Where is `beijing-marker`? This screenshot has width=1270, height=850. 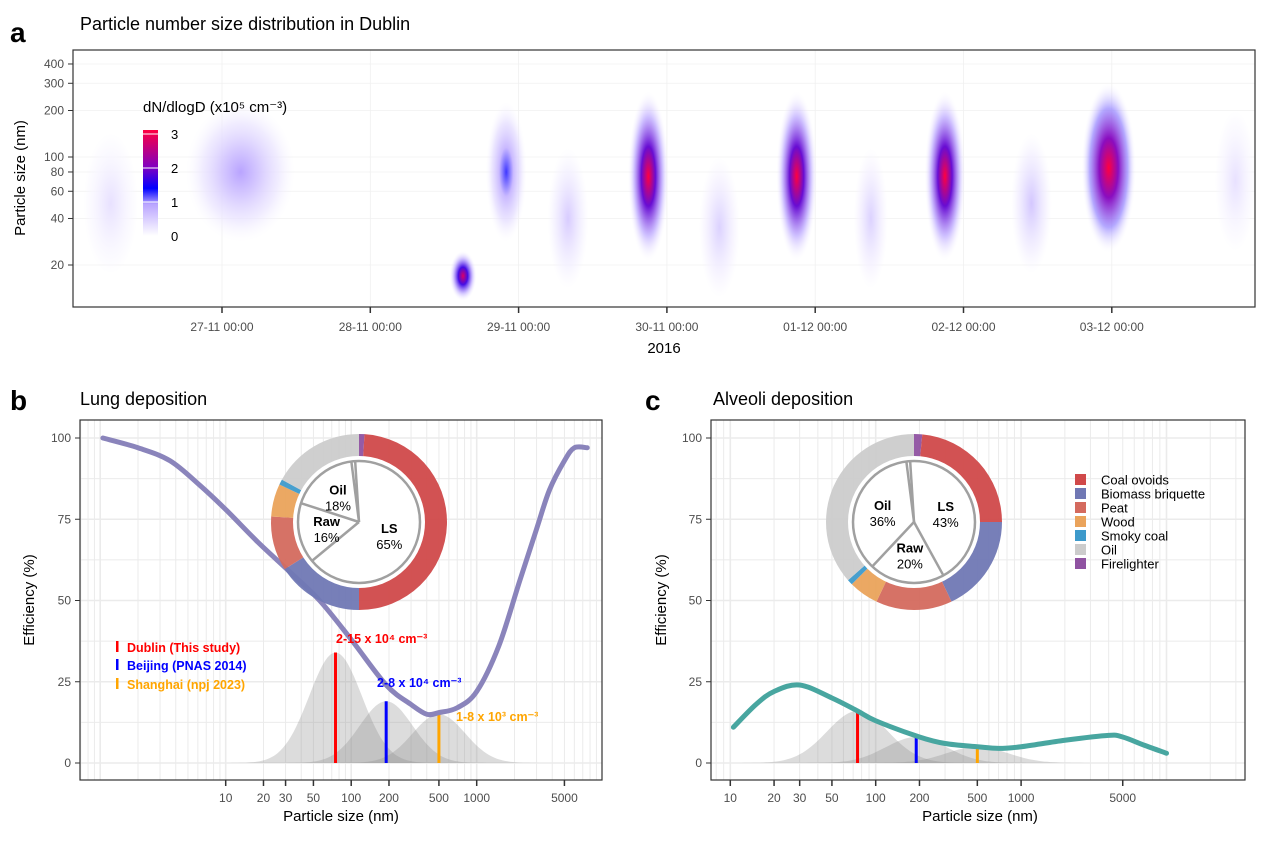
beijing-marker is located at coordinates (117, 664).